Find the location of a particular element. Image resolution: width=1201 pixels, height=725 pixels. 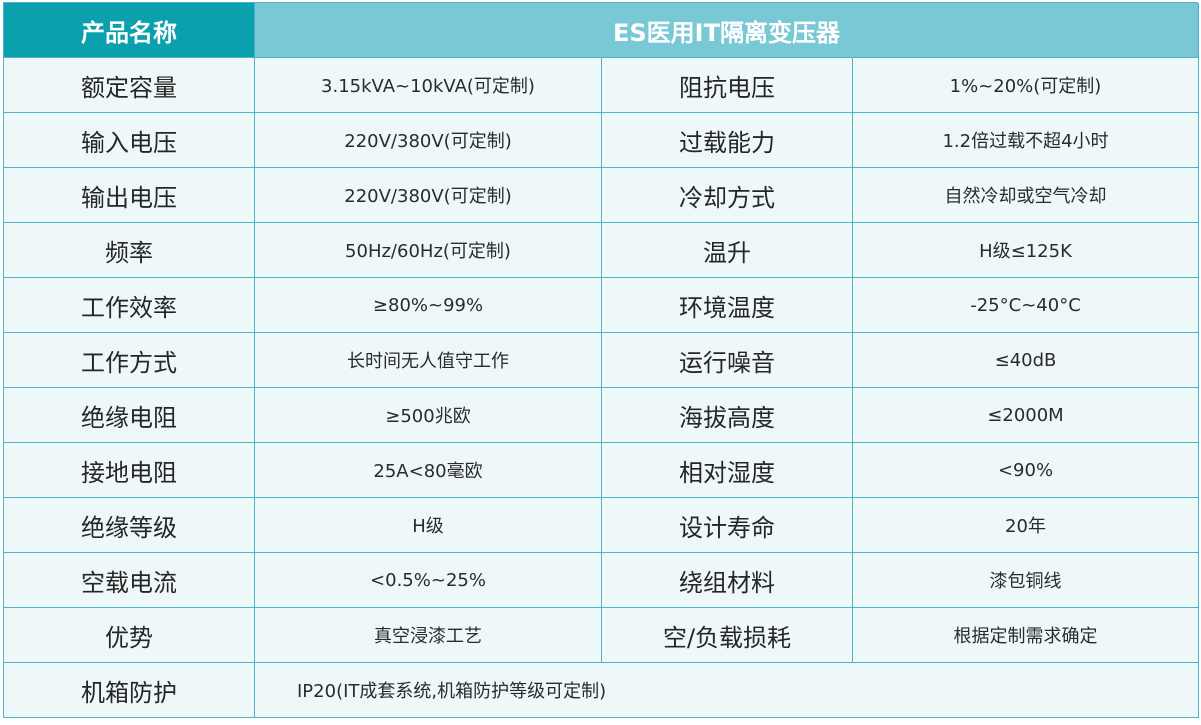

row-label: 冷却方式 is located at coordinates (727, 195).